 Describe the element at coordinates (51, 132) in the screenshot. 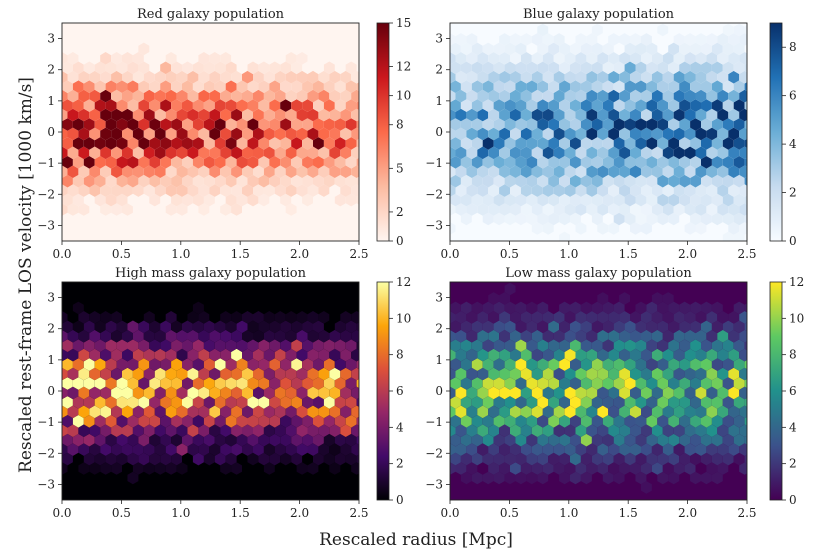

I see `y-tick-label: 0` at that location.